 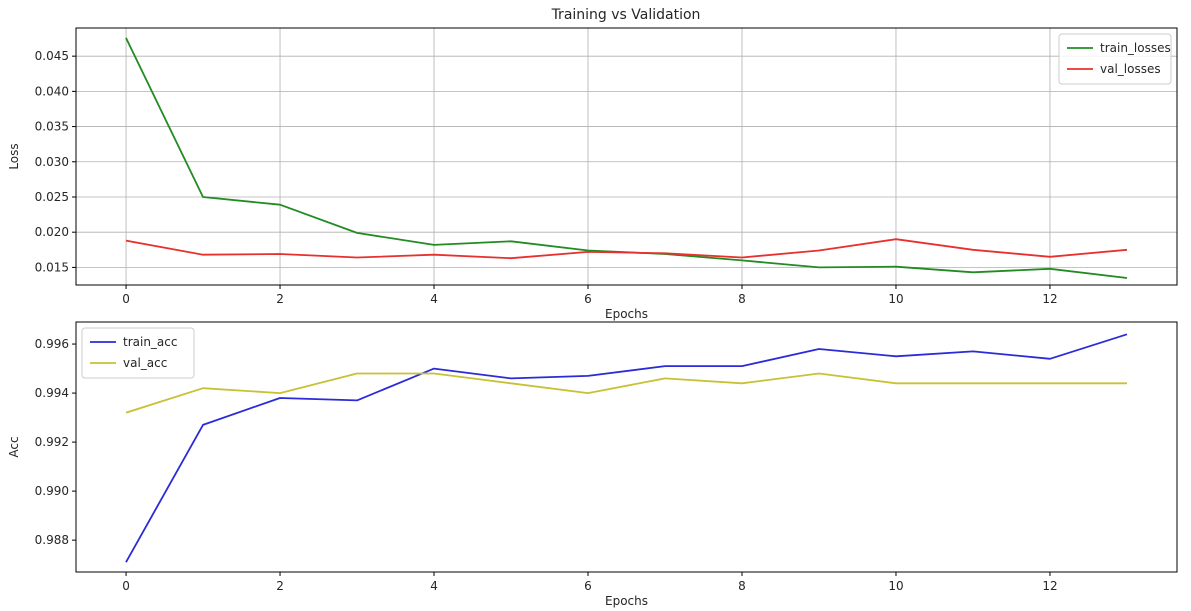 What do you see at coordinates (52, 56) in the screenshot?
I see `y-tick-label: 0.045` at bounding box center [52, 56].